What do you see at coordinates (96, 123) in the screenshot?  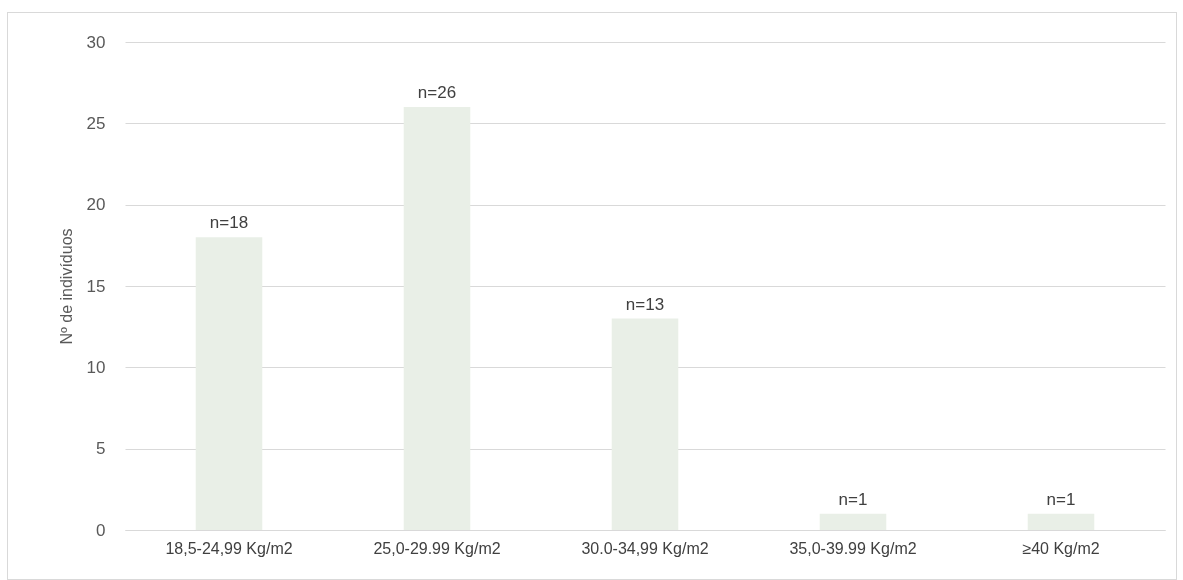 I see `y-tick-label: 25` at bounding box center [96, 123].